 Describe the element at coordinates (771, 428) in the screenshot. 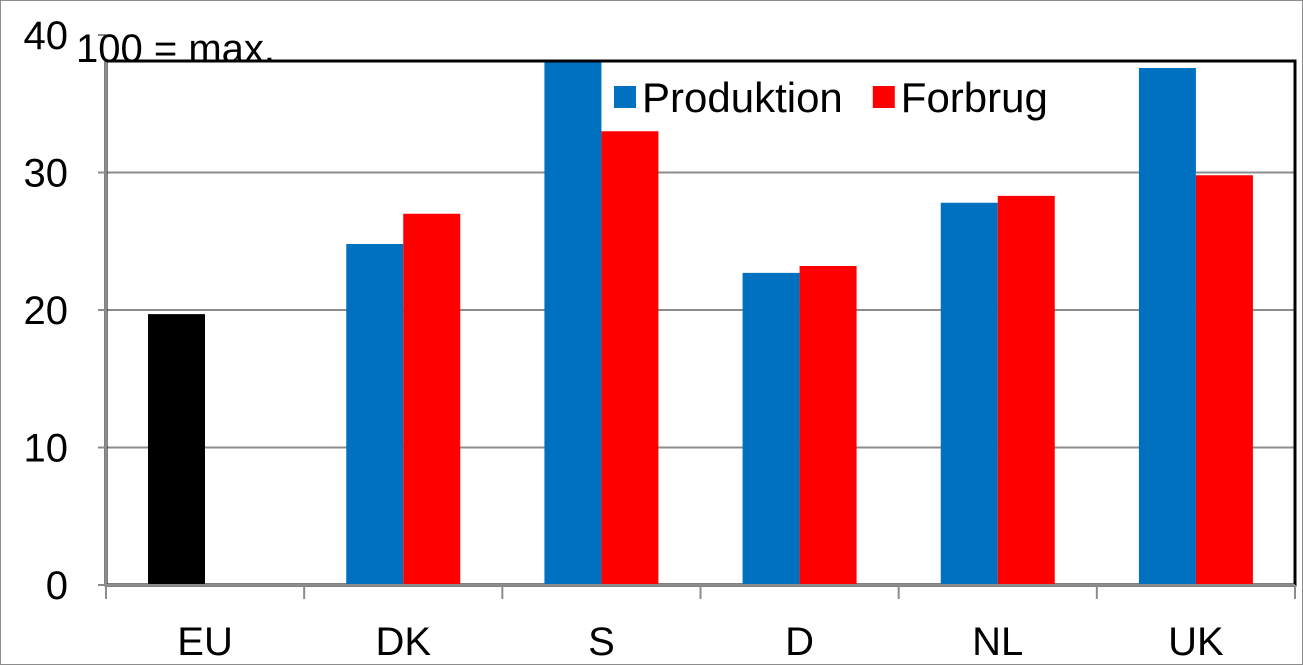

I see `bar-d-produktion` at that location.